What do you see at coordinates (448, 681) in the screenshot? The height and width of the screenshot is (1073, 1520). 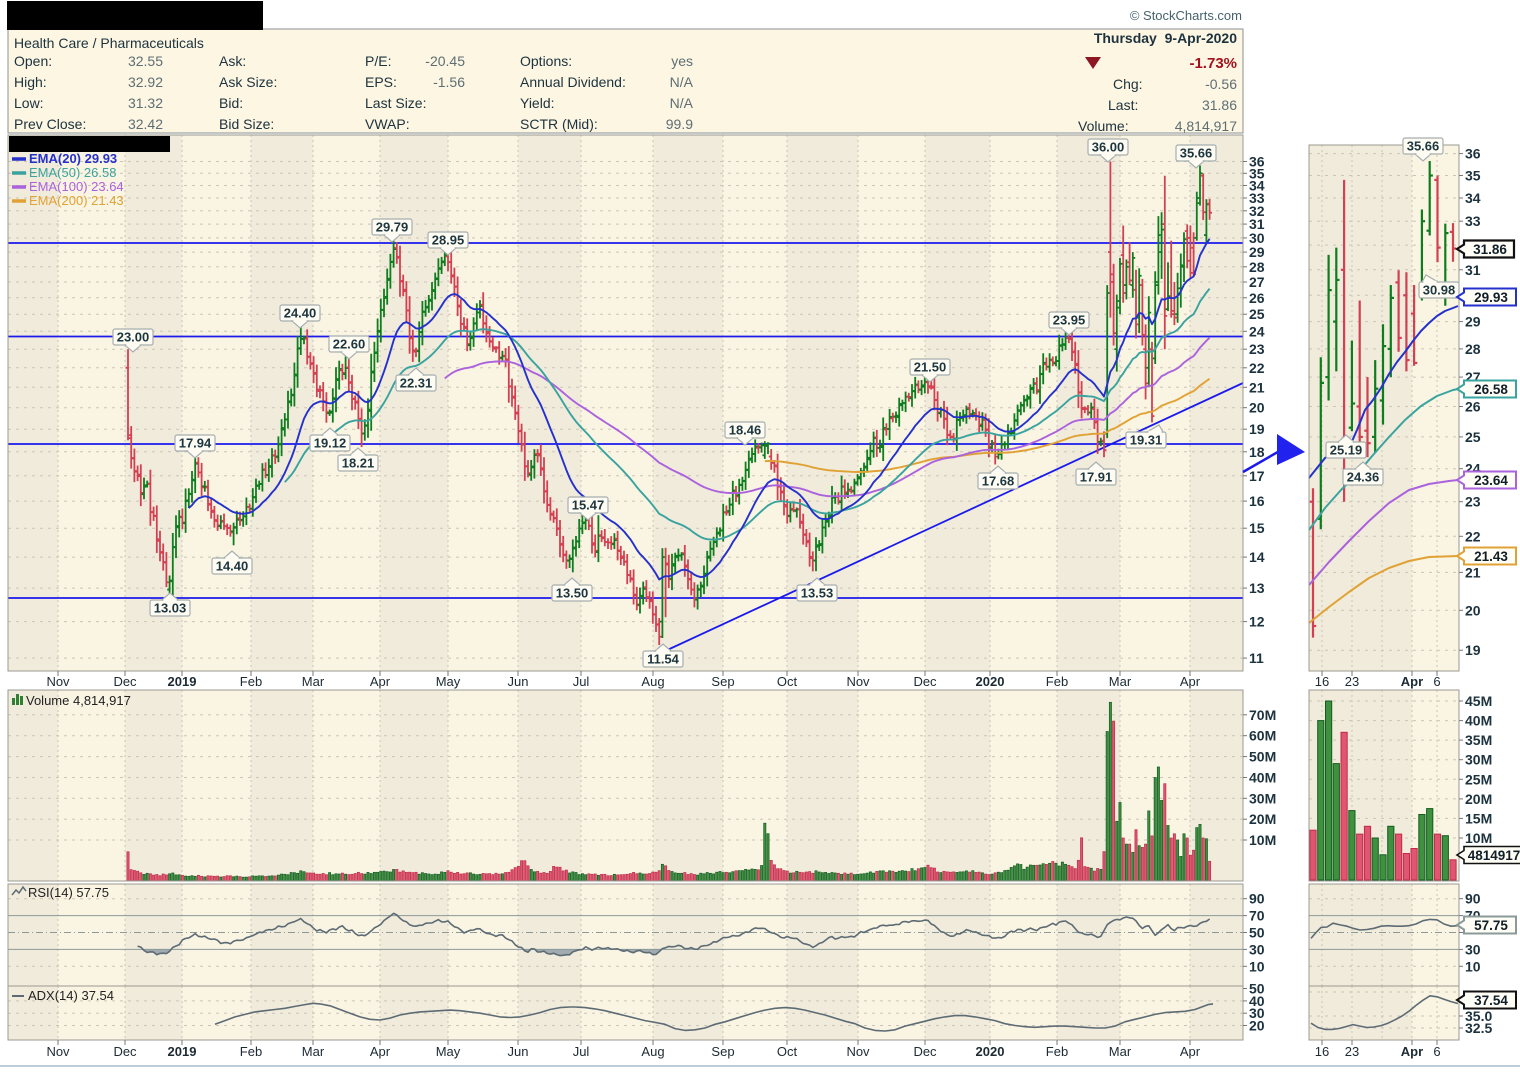 I see `svg-text: May` at bounding box center [448, 681].